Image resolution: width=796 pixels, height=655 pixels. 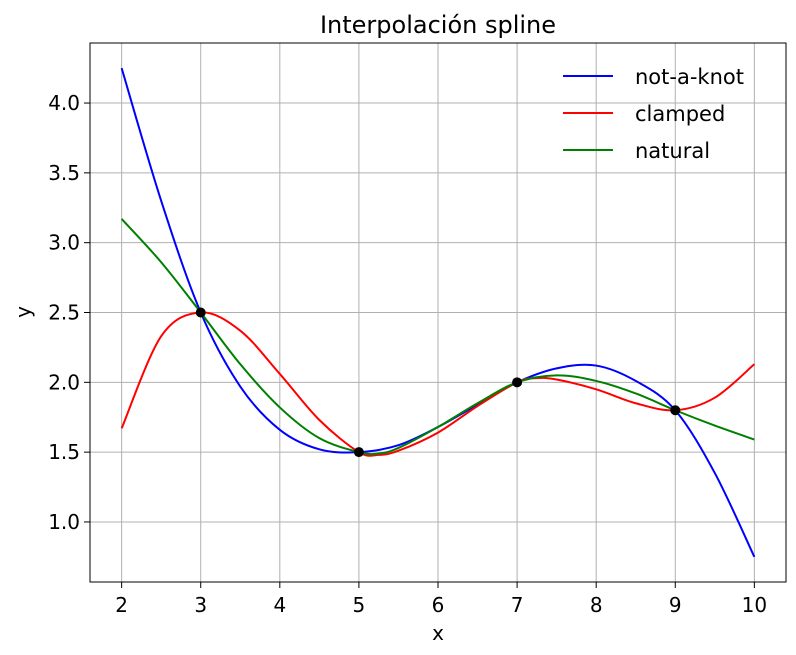 What do you see at coordinates (680, 114) in the screenshot?
I see `legend-label-clamped: clamped` at bounding box center [680, 114].